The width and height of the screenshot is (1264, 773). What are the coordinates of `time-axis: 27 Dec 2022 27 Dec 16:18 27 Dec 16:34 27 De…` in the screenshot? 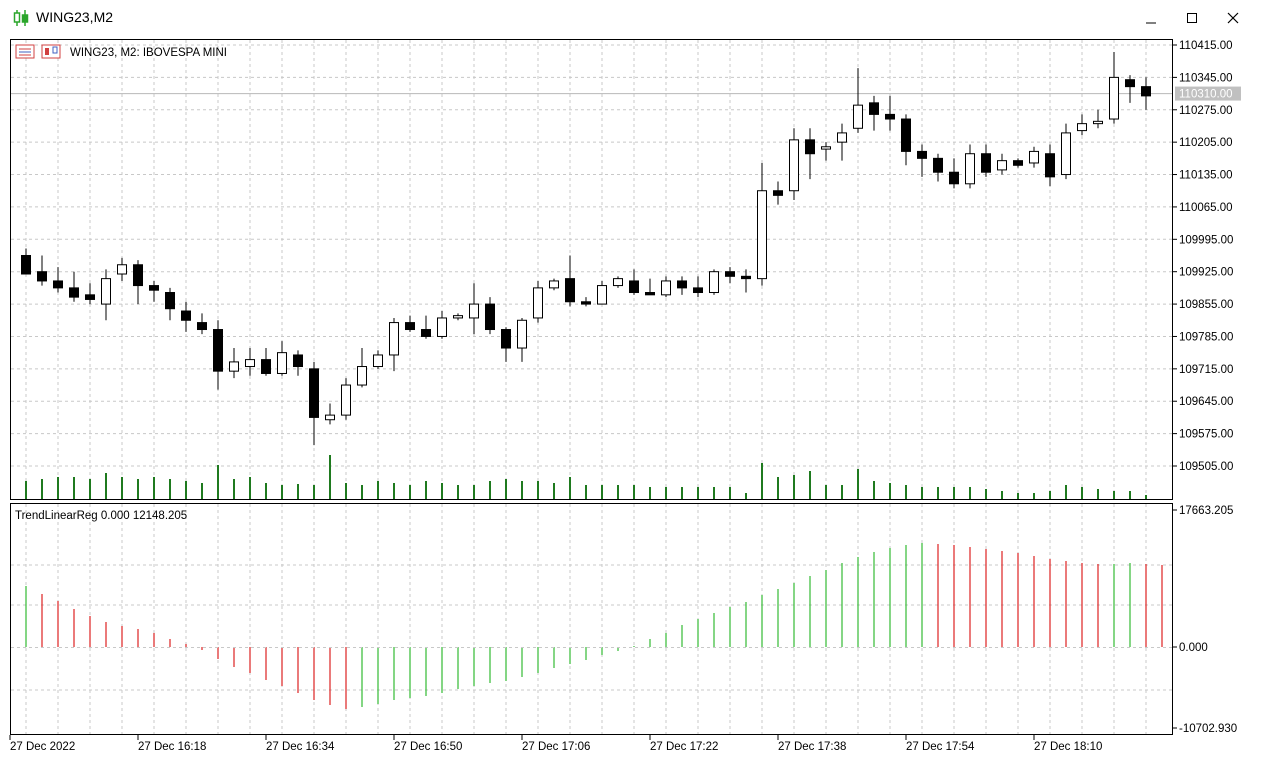 It's located at (555, 744).